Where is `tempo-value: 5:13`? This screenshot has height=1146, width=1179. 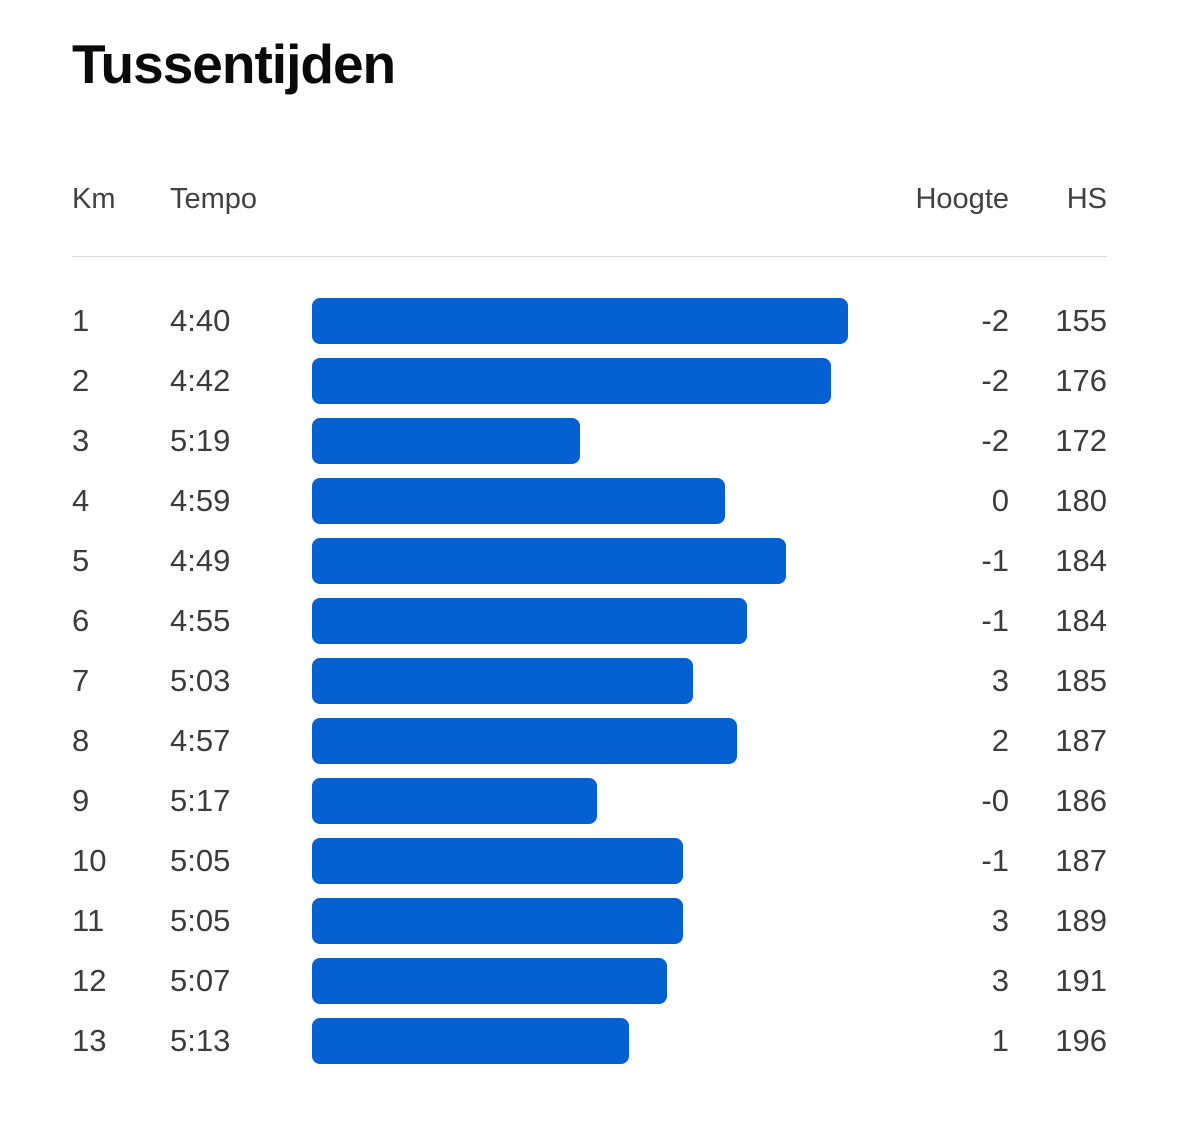
tempo-value: 5:13 is located at coordinates (200, 1040).